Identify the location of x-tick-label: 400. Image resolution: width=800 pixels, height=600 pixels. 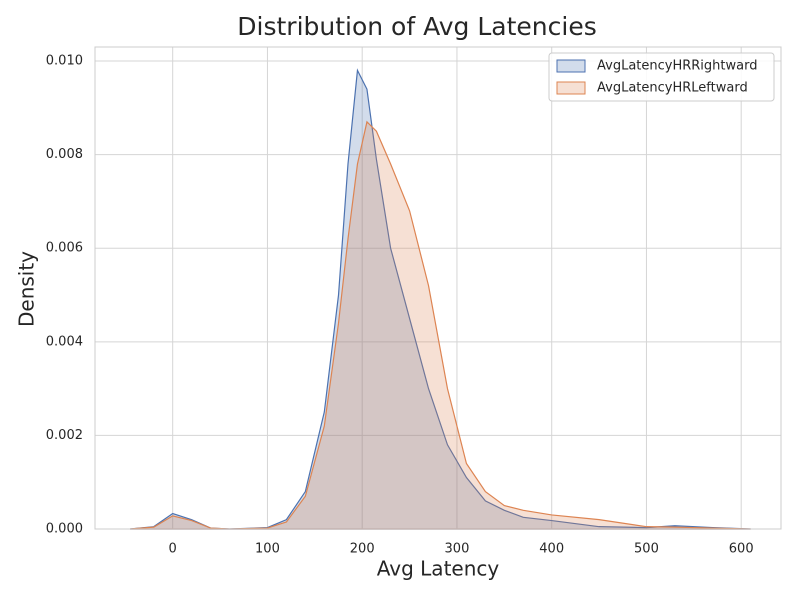
(551, 549).